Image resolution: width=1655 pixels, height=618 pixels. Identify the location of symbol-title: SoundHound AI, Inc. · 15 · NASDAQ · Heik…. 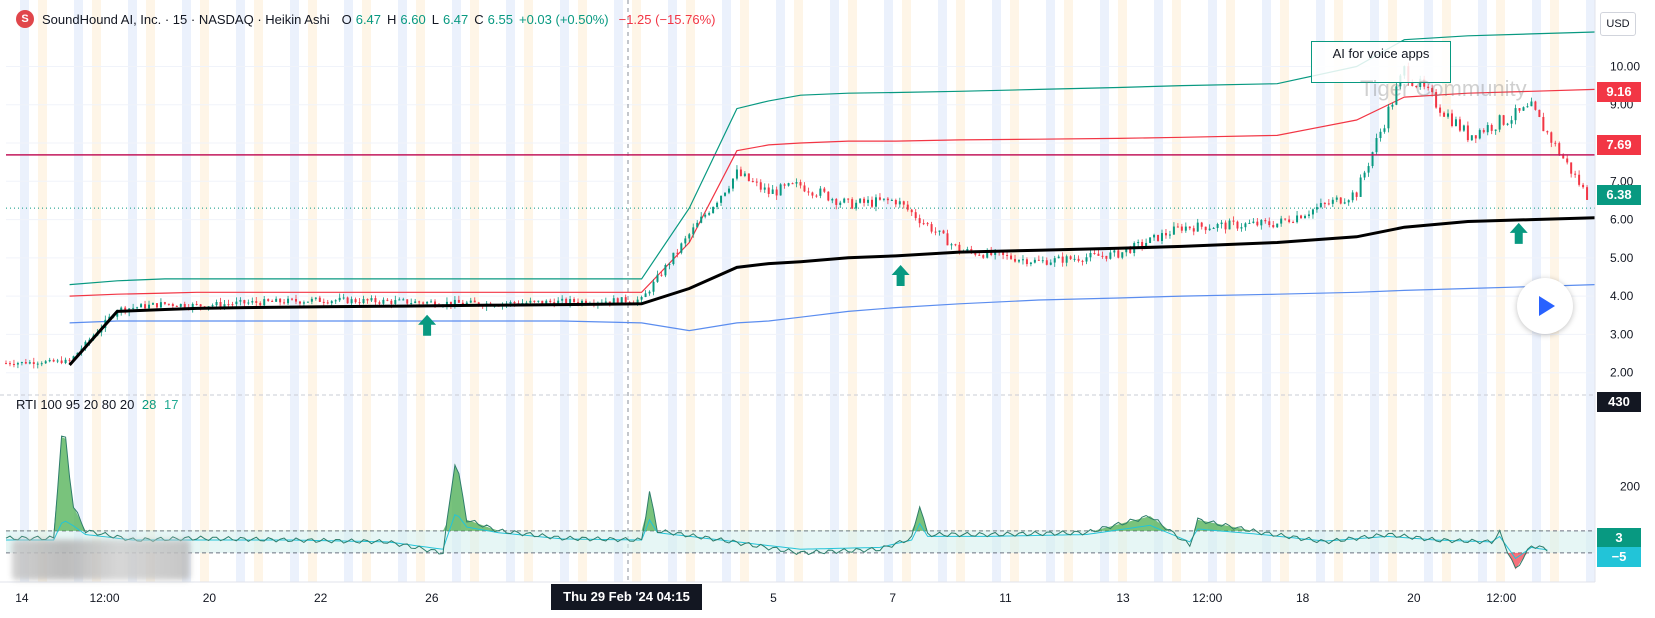
(186, 19).